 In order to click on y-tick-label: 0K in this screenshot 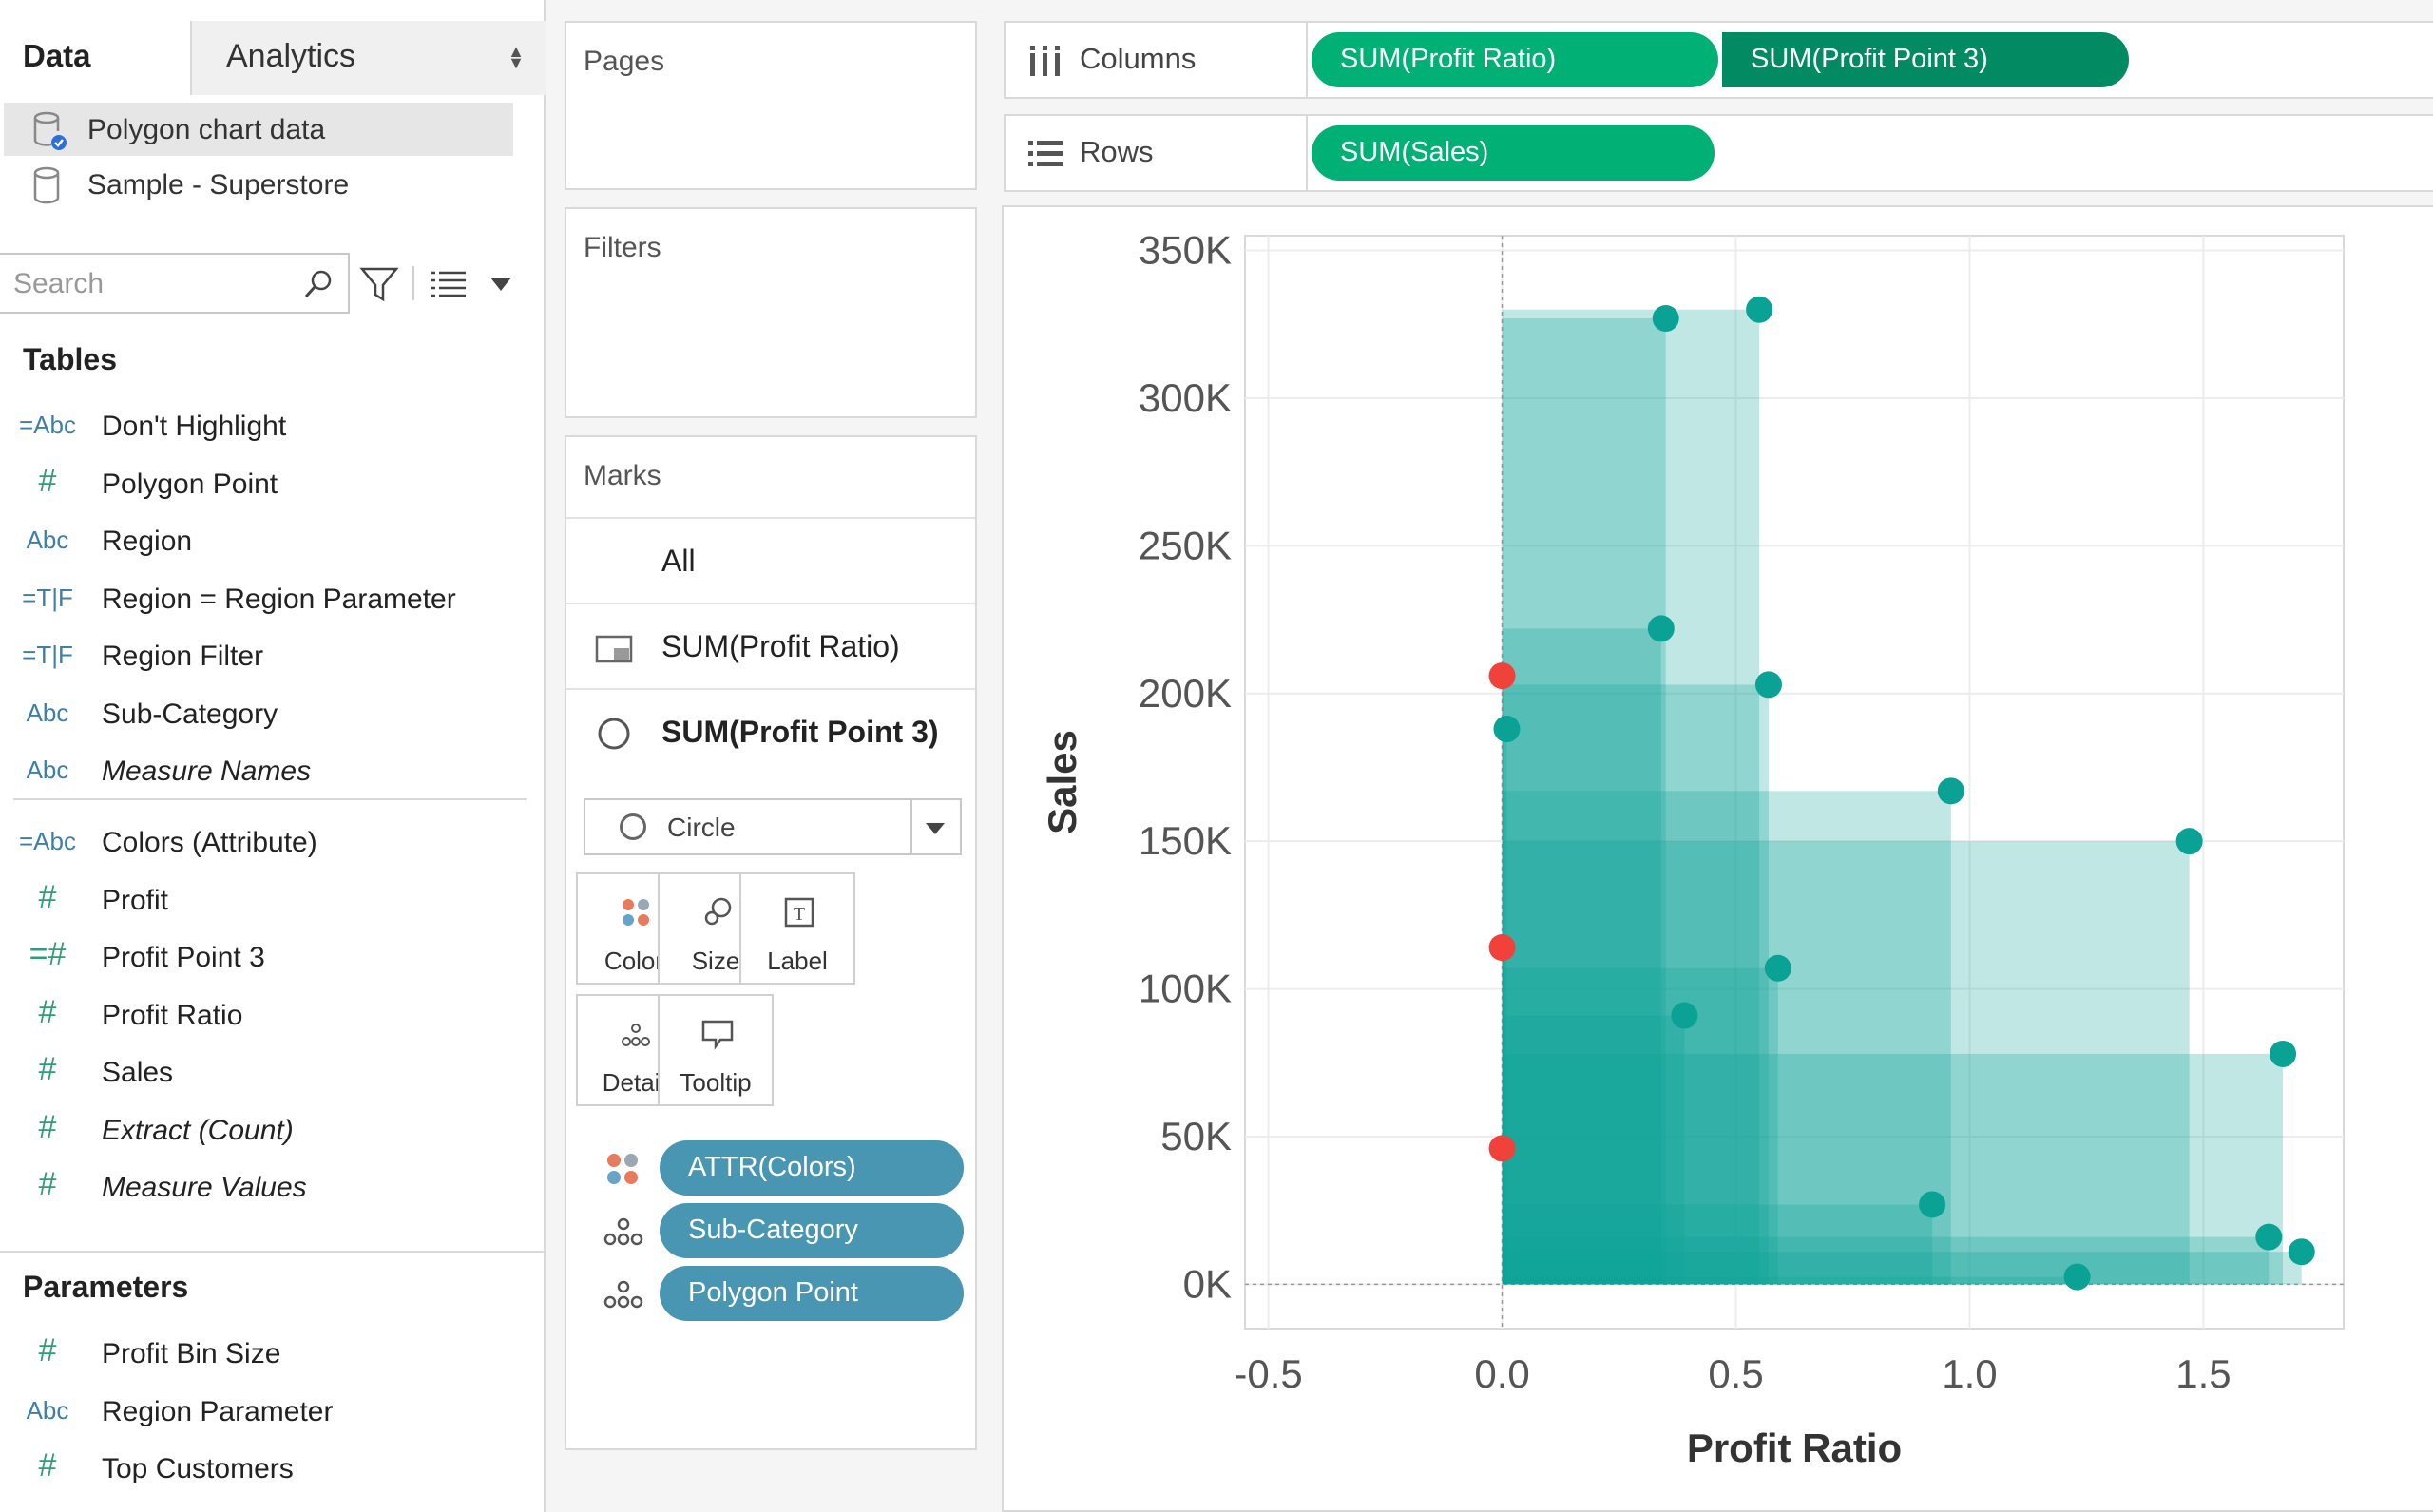, I will do `click(1207, 1283)`.